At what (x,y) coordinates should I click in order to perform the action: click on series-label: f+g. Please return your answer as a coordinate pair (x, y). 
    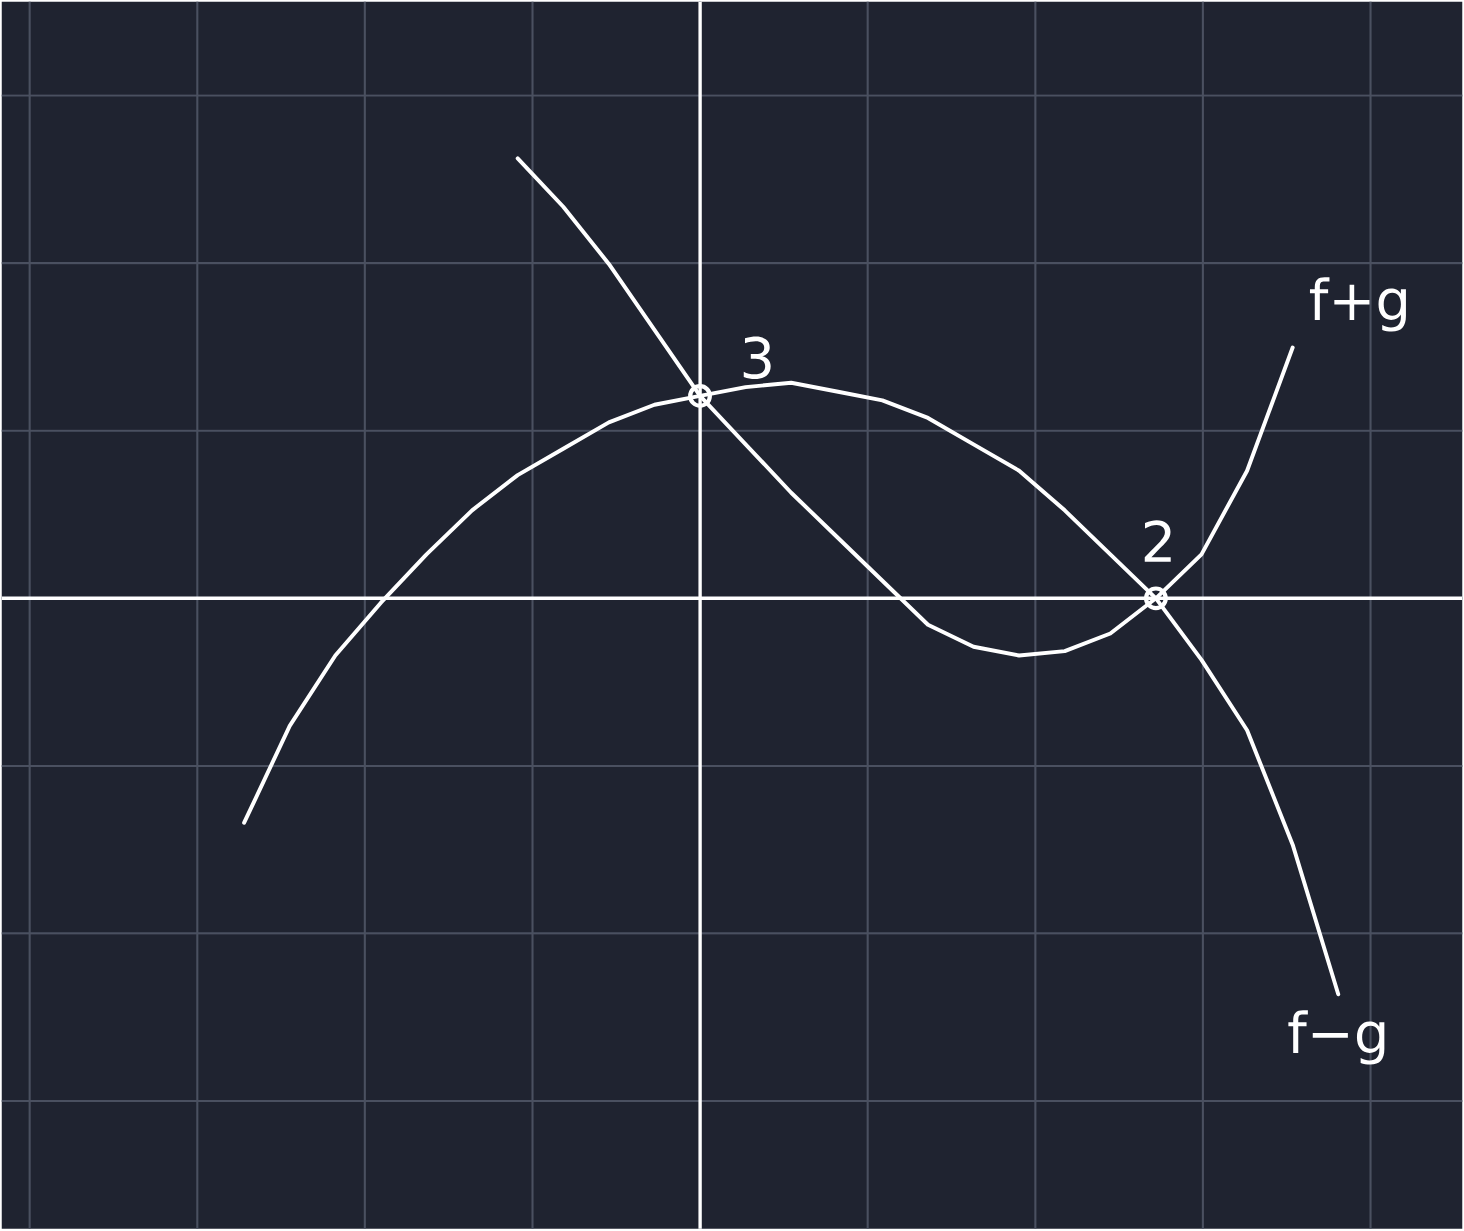
    Looking at the image, I should click on (1357, 304).